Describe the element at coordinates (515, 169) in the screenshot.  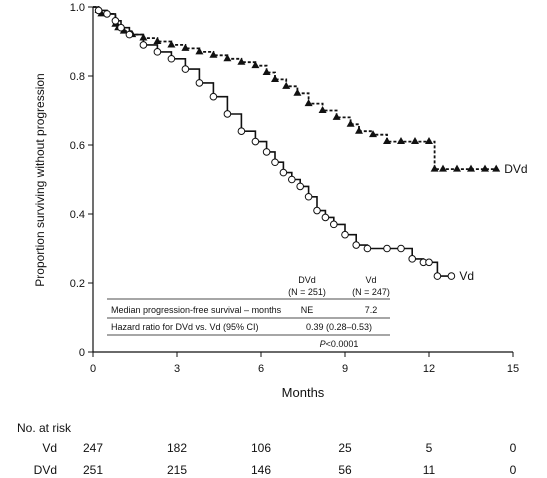
I see `series-label-dvd: DVd` at that location.